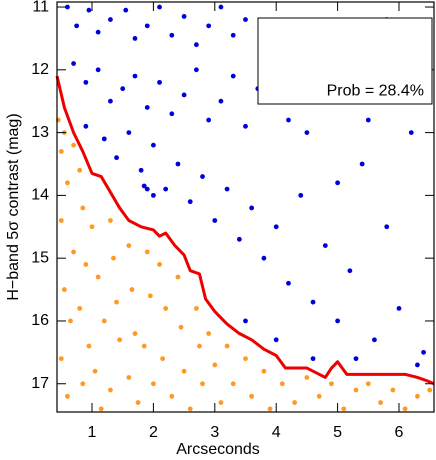 This screenshot has height=460, width=436. What do you see at coordinates (92, 432) in the screenshot?
I see `x-tick-label: 1` at bounding box center [92, 432].